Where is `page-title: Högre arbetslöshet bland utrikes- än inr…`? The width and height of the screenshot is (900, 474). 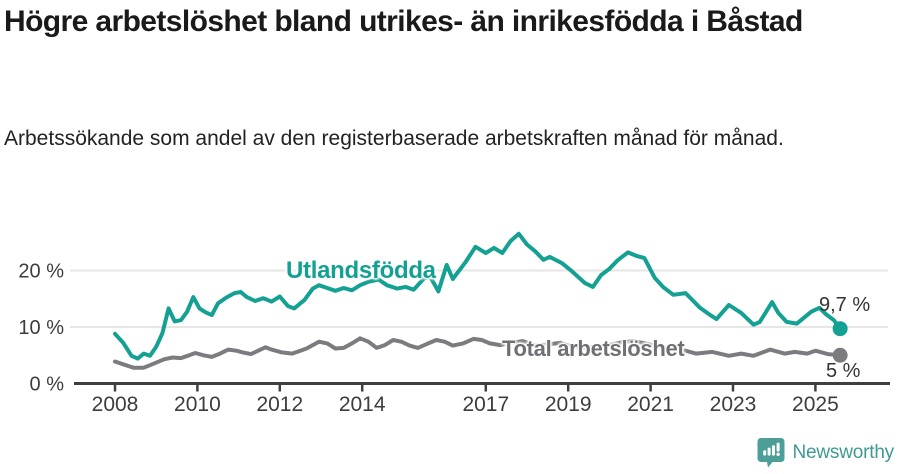 page-title: Högre arbetslöshet bland utrikes- än inr… is located at coordinates (403, 21).